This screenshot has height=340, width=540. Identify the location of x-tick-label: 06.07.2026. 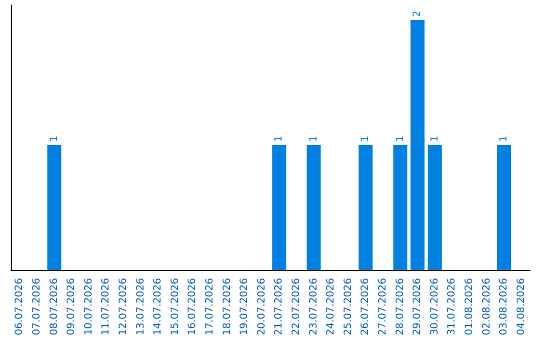
(20, 307).